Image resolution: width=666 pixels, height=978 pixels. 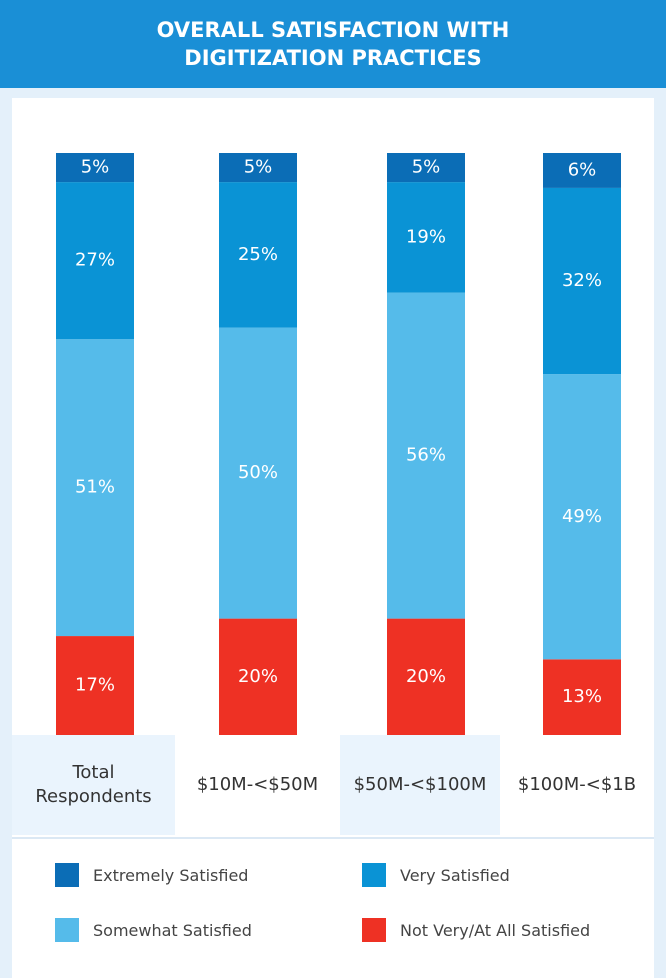 I want to click on value-label: 27%, so click(x=95, y=260).